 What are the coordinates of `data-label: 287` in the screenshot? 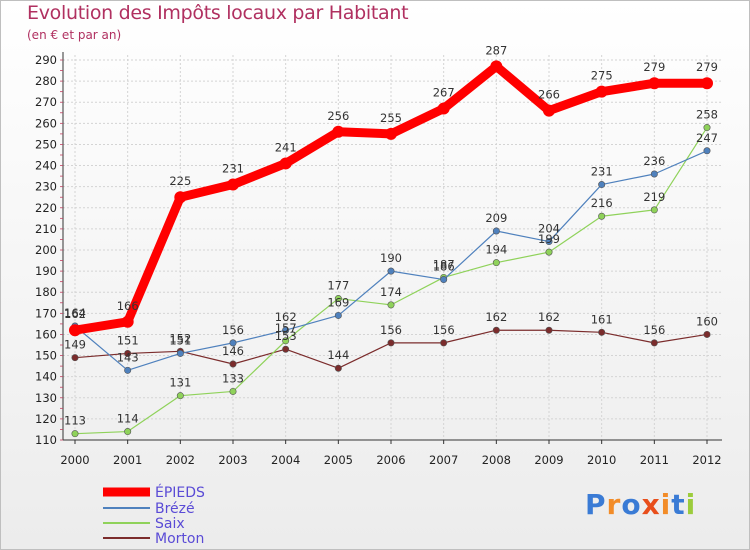 It's located at (496, 50).